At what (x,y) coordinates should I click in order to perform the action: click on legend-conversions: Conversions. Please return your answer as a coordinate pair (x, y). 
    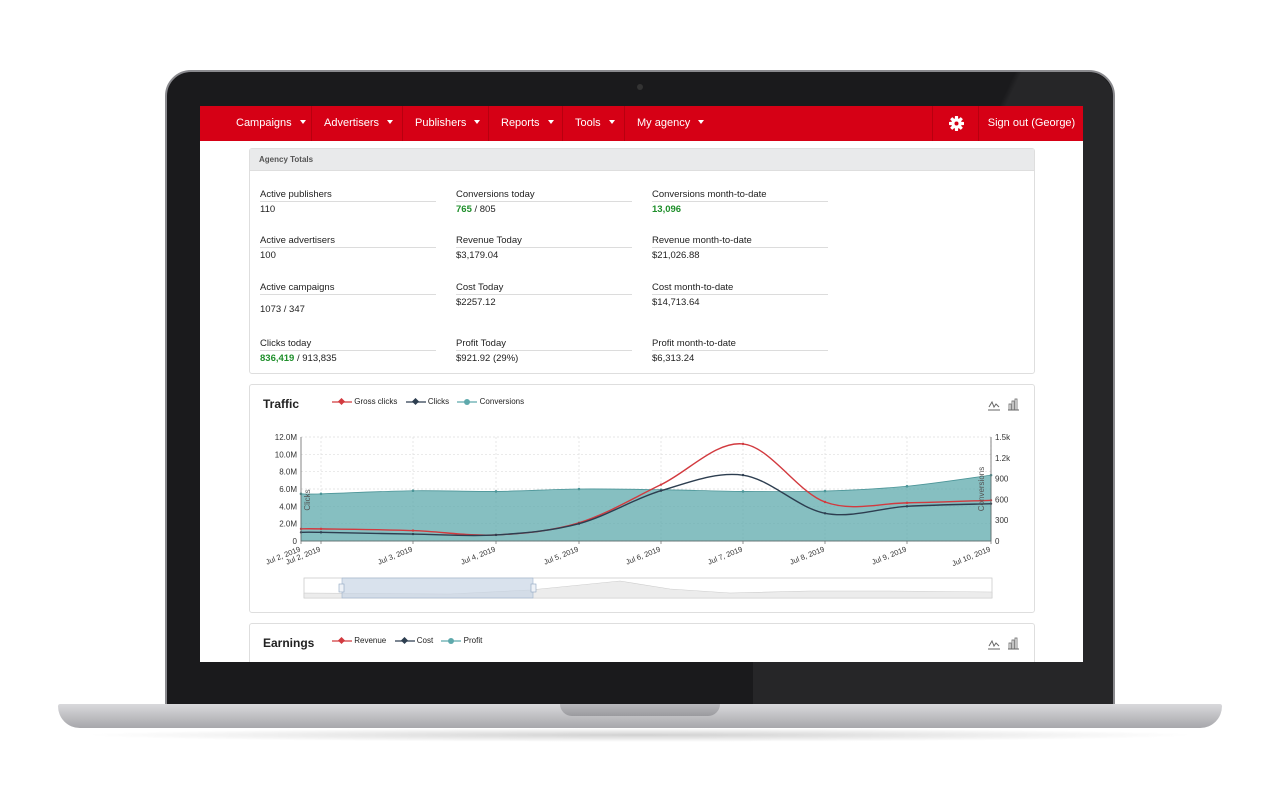
    Looking at the image, I should click on (490, 401).